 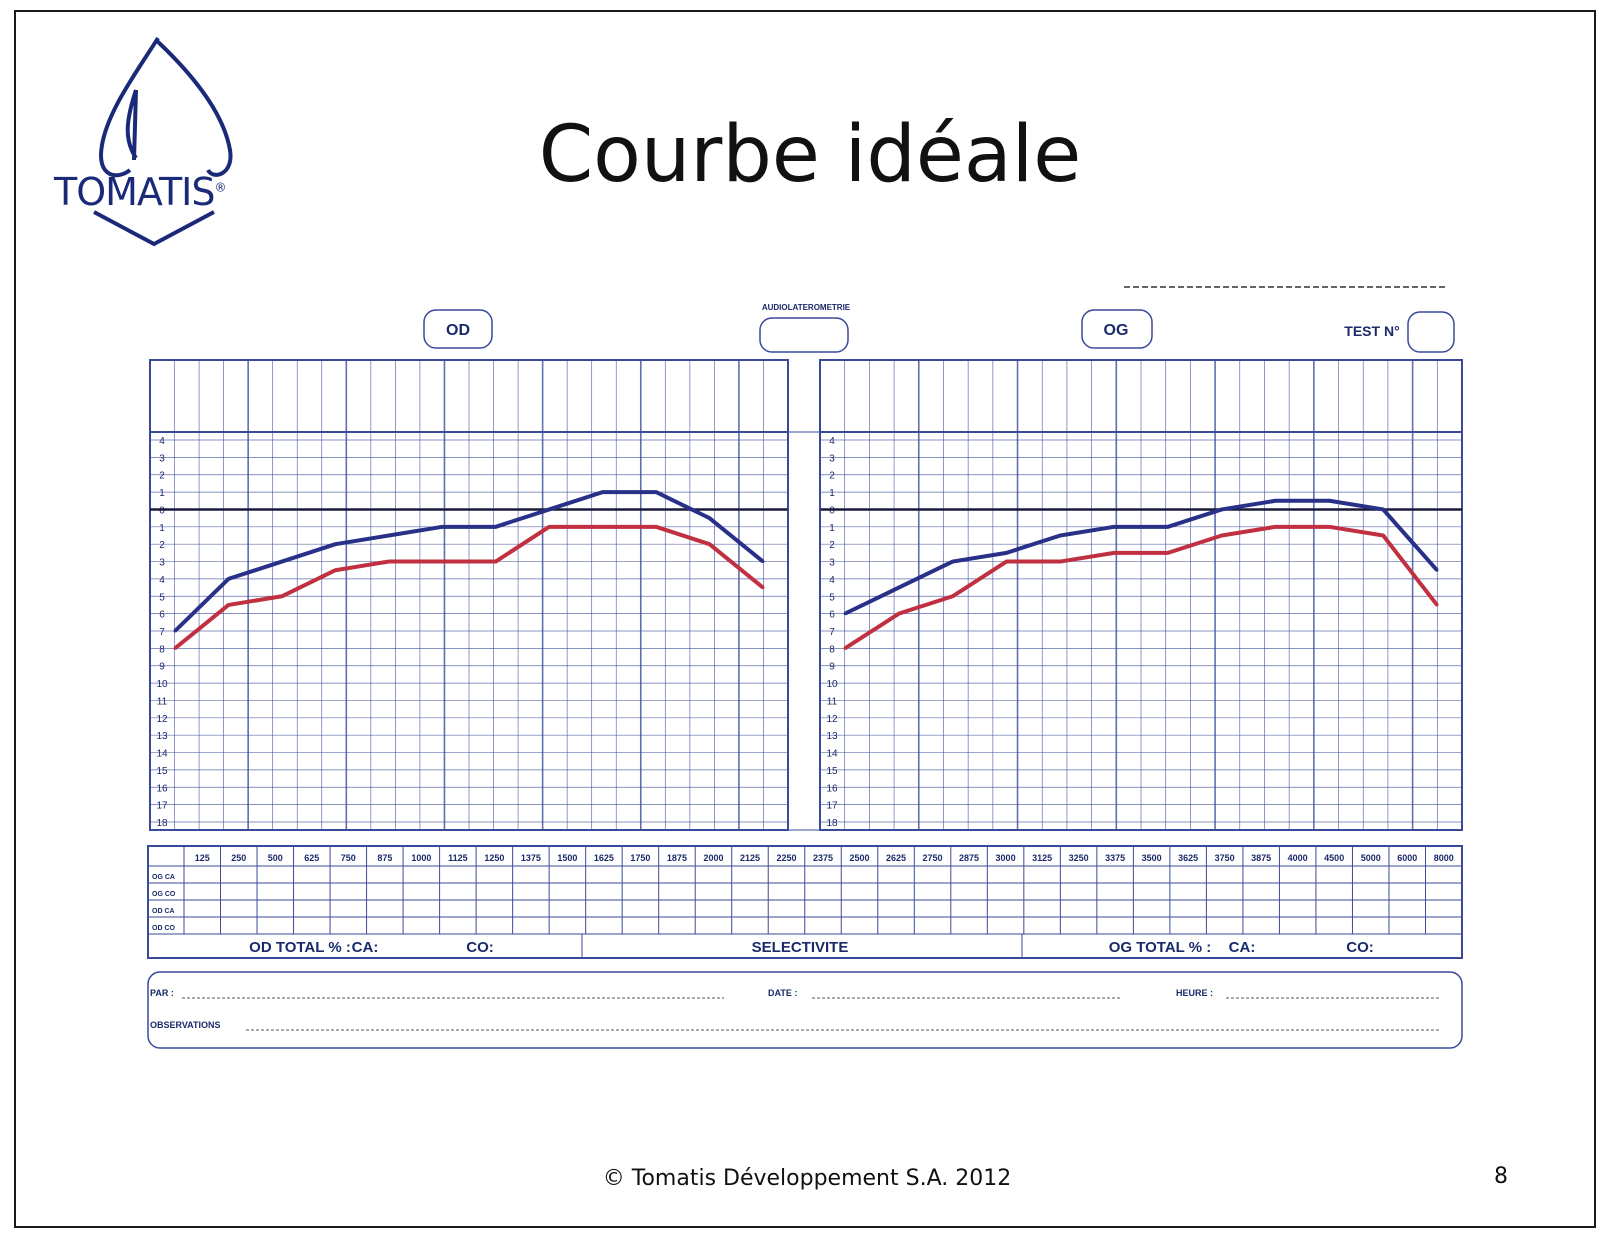 I want to click on od-total-label: OD TOTAL % :, so click(x=300, y=947).